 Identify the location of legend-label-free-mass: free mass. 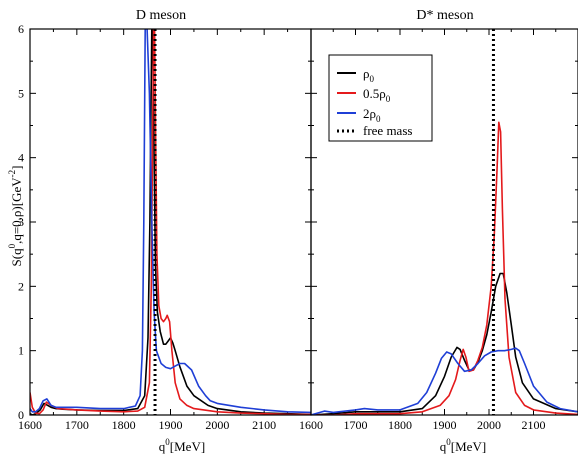
(387, 130).